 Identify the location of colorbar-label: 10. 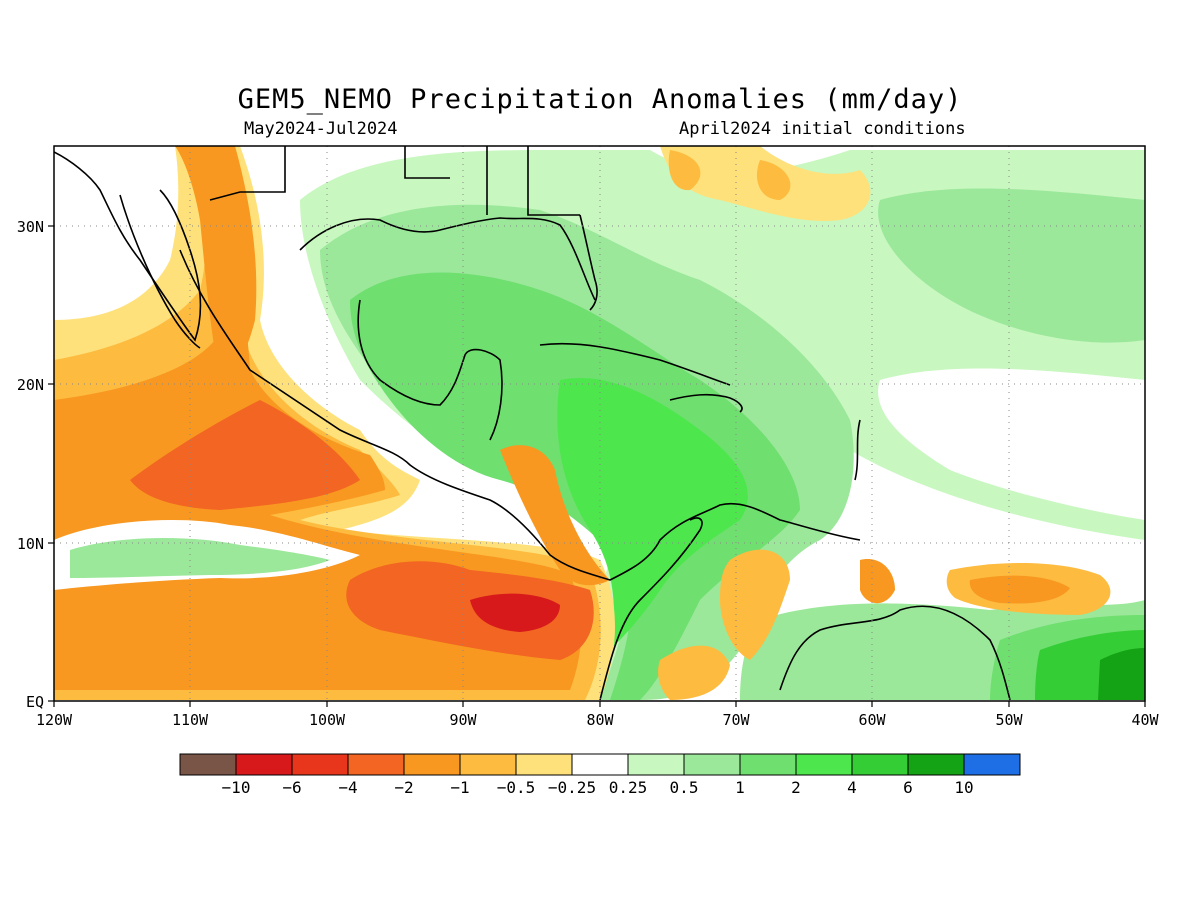
(963, 787).